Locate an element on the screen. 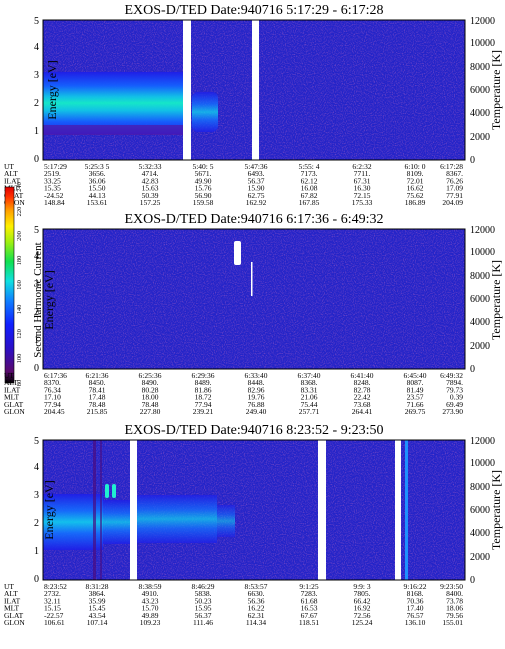 This screenshot has height=649, width=505. info-cell: 76.57 is located at coordinates (415, 615).